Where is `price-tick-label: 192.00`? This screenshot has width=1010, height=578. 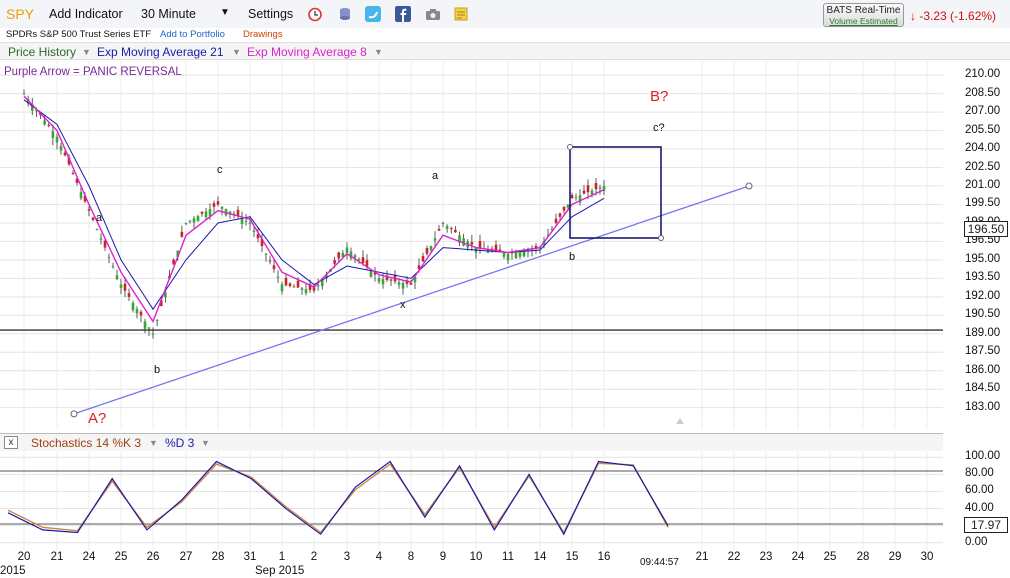 price-tick-label: 192.00 is located at coordinates (983, 295).